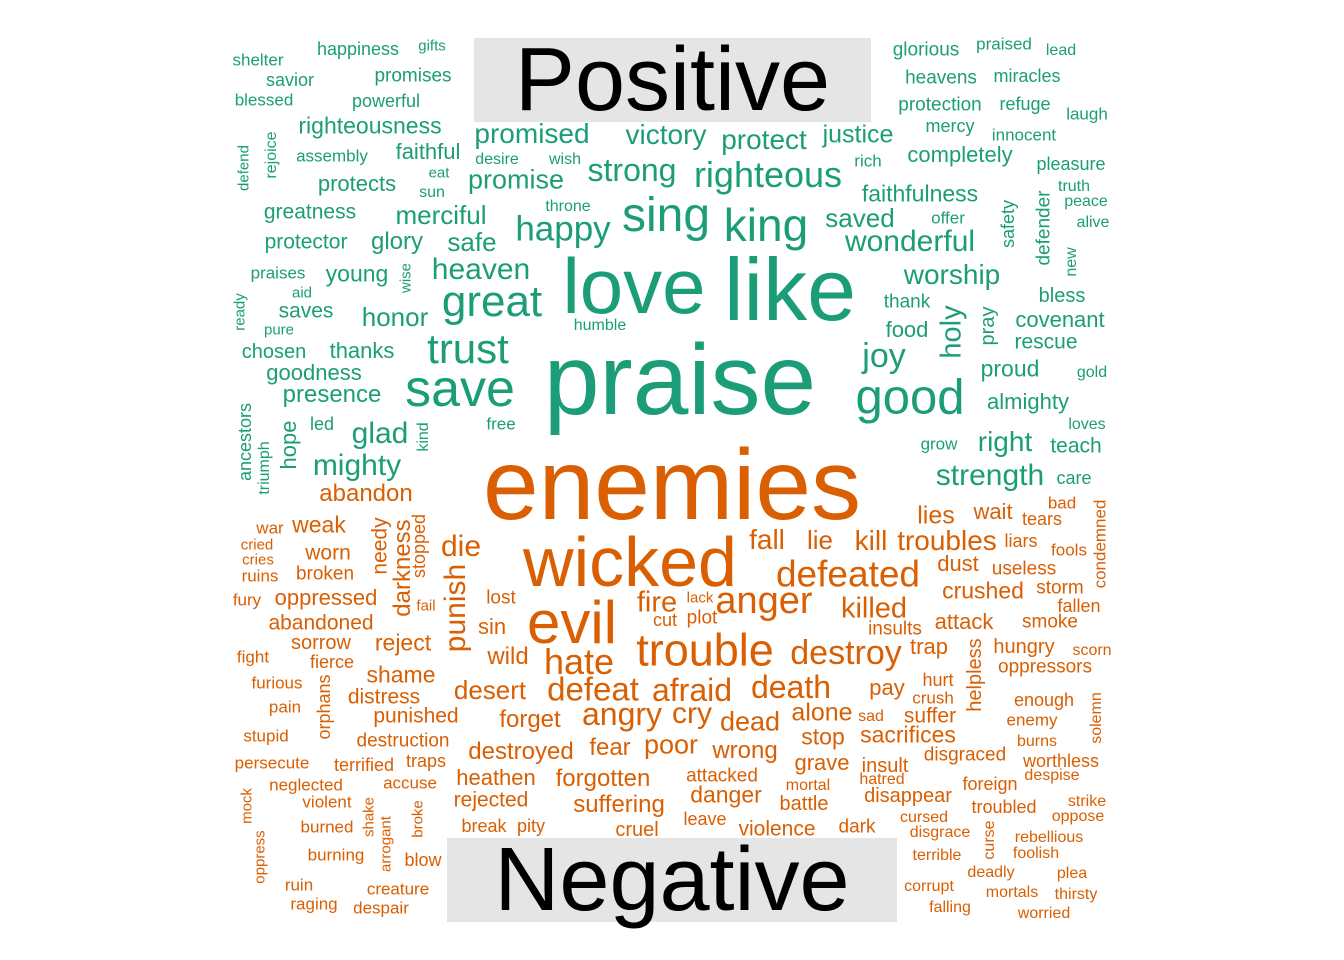 The height and width of the screenshot is (960, 1344). I want to click on word-almighty: almighty, so click(1028, 401).